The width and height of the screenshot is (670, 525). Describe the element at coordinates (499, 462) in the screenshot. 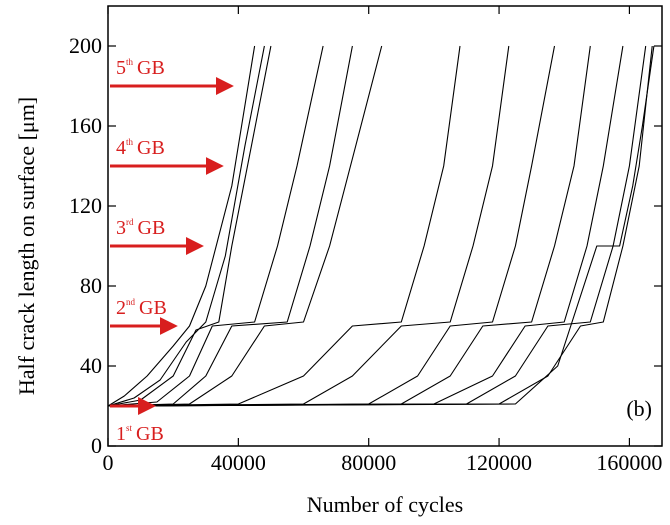

I see `x-tick-label: 120000` at that location.